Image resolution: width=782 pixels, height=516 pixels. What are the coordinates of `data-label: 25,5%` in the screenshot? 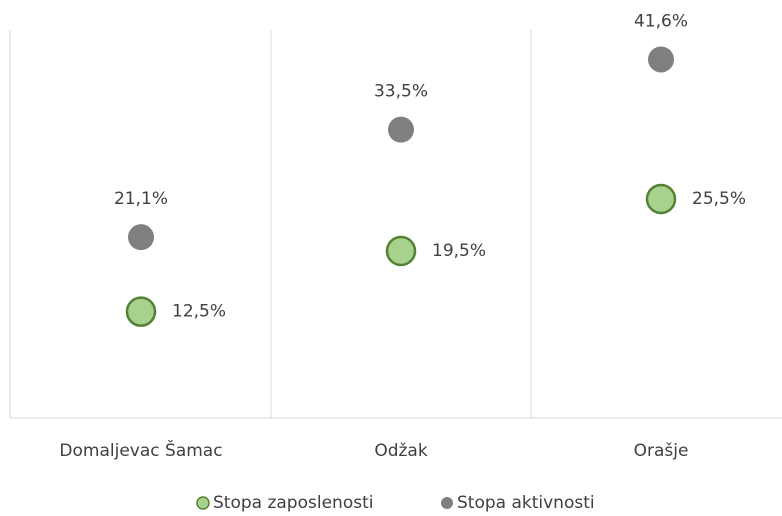 It's located at (719, 199).